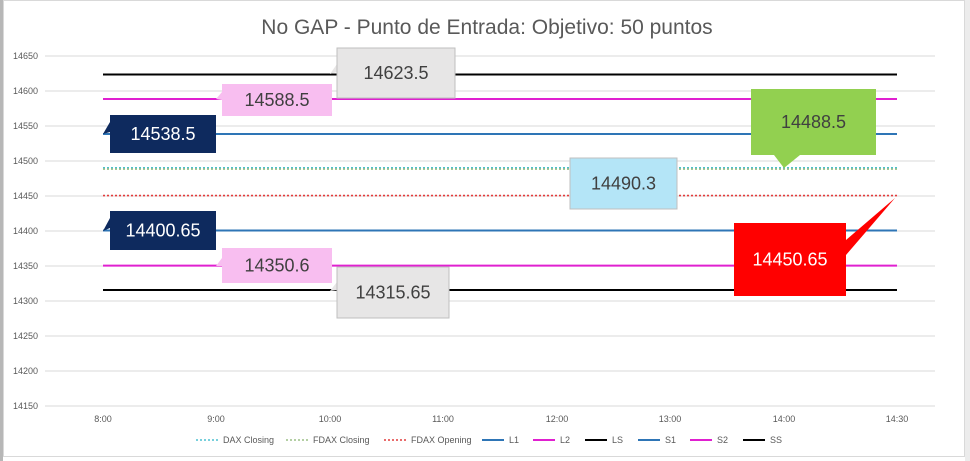  I want to click on data-label: 14400.65, so click(162, 231).